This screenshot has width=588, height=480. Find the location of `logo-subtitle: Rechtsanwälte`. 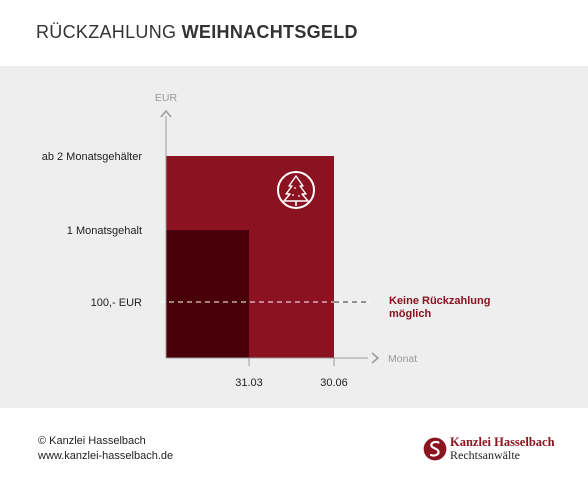

logo-subtitle: Rechtsanwälte is located at coordinates (485, 455).